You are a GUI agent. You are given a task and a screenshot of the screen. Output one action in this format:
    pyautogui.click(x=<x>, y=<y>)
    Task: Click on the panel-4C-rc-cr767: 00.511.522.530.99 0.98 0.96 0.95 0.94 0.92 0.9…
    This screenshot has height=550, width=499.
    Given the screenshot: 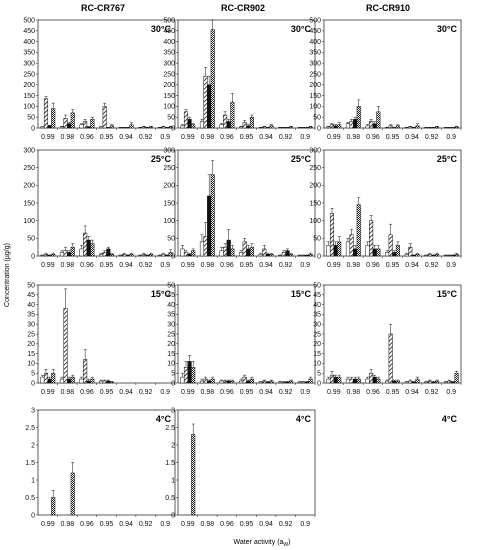 What is the action you would take?
    pyautogui.click(x=100, y=467)
    